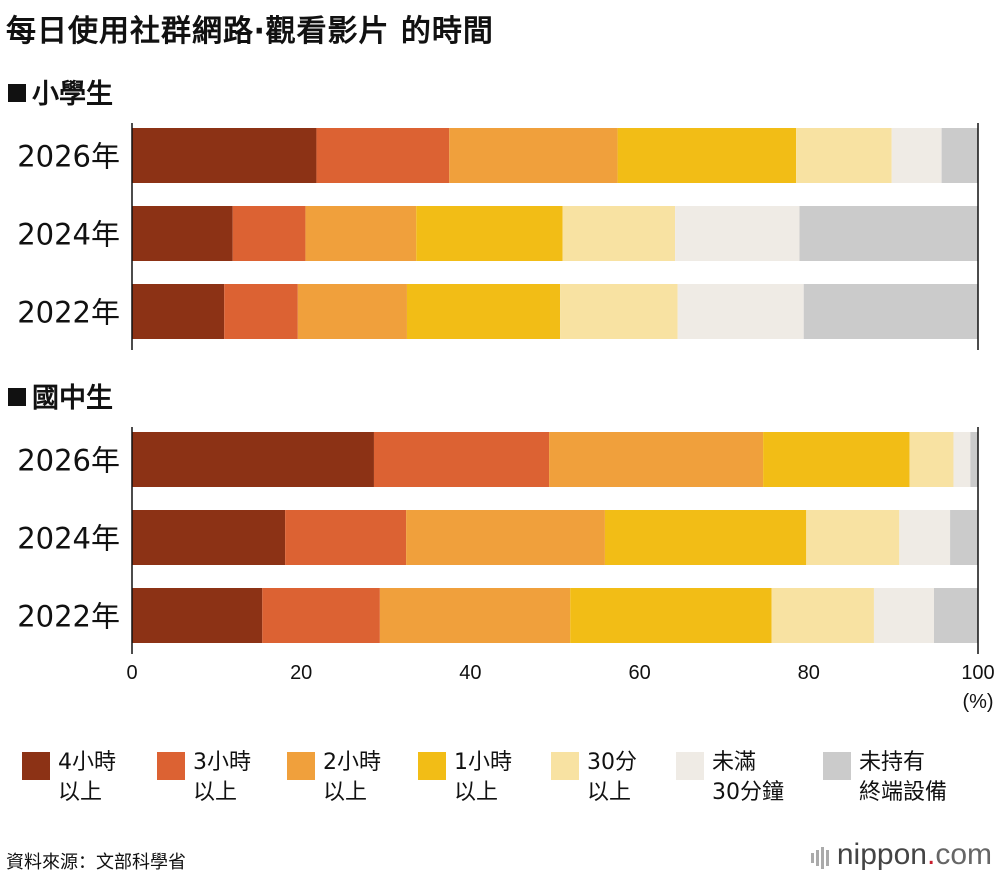 This screenshot has height=884, width=1000. What do you see at coordinates (87, 778) in the screenshot?
I see `legend-label: 4小時以上` at bounding box center [87, 778].